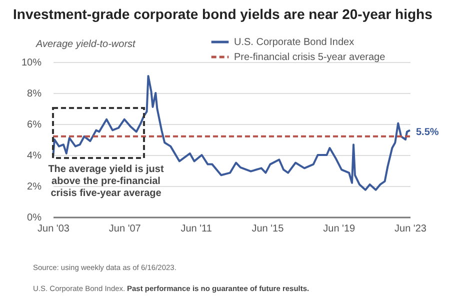  Describe the element at coordinates (54, 229) in the screenshot. I see `x-tick-label: Jun '03` at that location.